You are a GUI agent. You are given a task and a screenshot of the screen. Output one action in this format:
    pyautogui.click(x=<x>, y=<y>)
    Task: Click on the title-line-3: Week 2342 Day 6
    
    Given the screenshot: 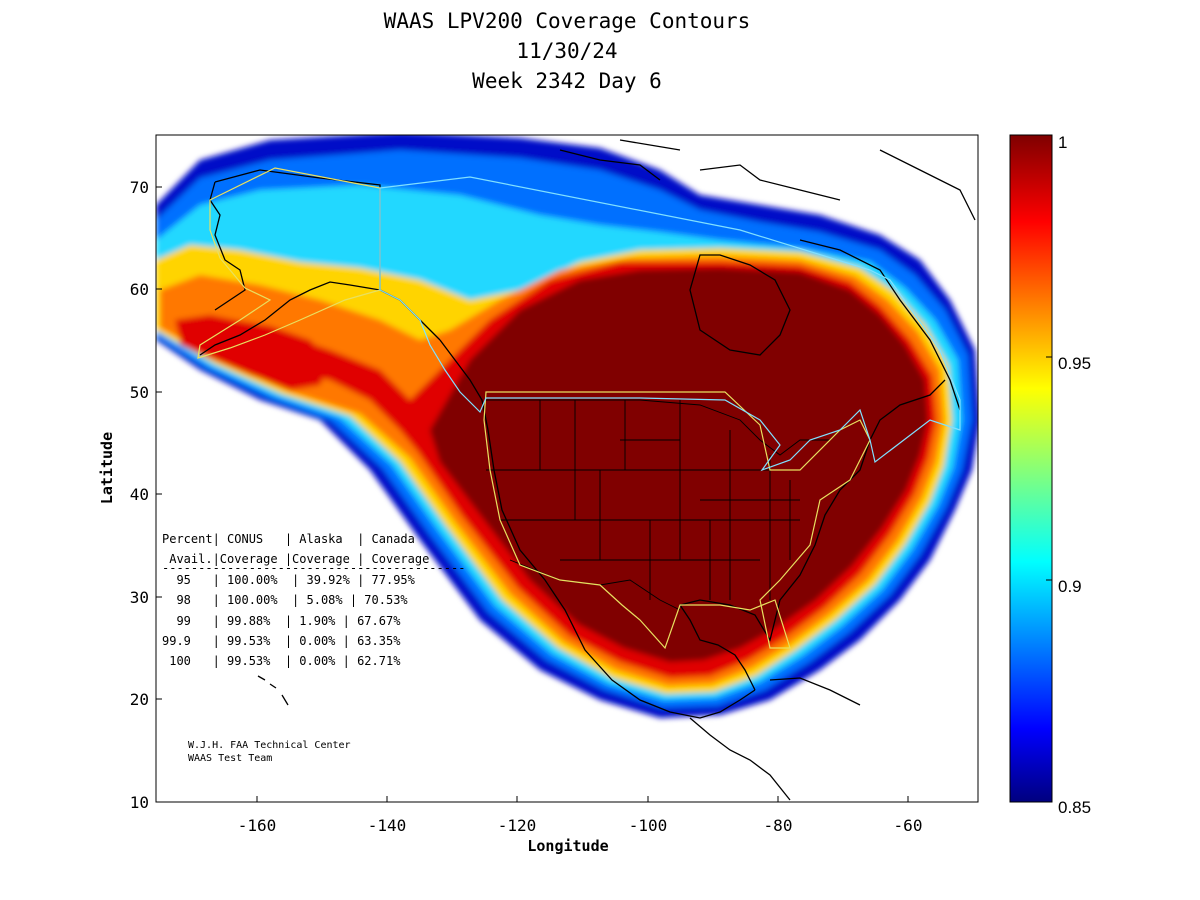 What is the action you would take?
    pyautogui.click(x=567, y=81)
    